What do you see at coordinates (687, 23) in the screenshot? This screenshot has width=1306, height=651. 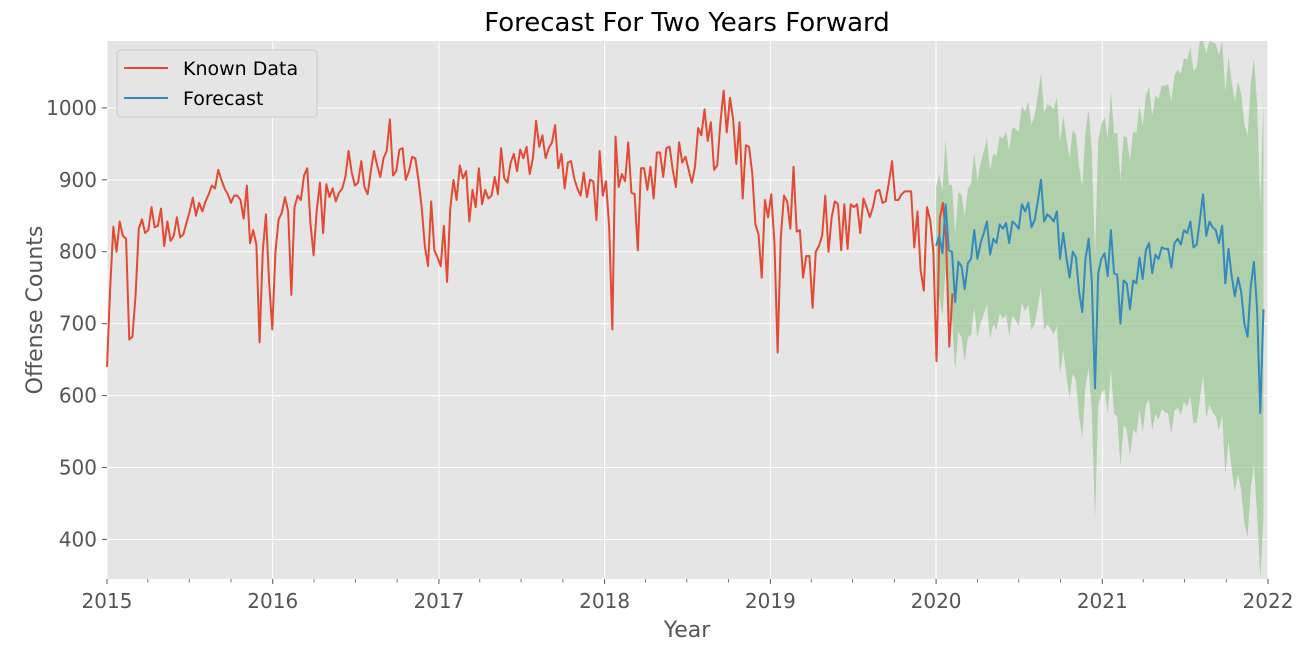 I see `chart-title: Forecast For Two Years Forward` at bounding box center [687, 23].